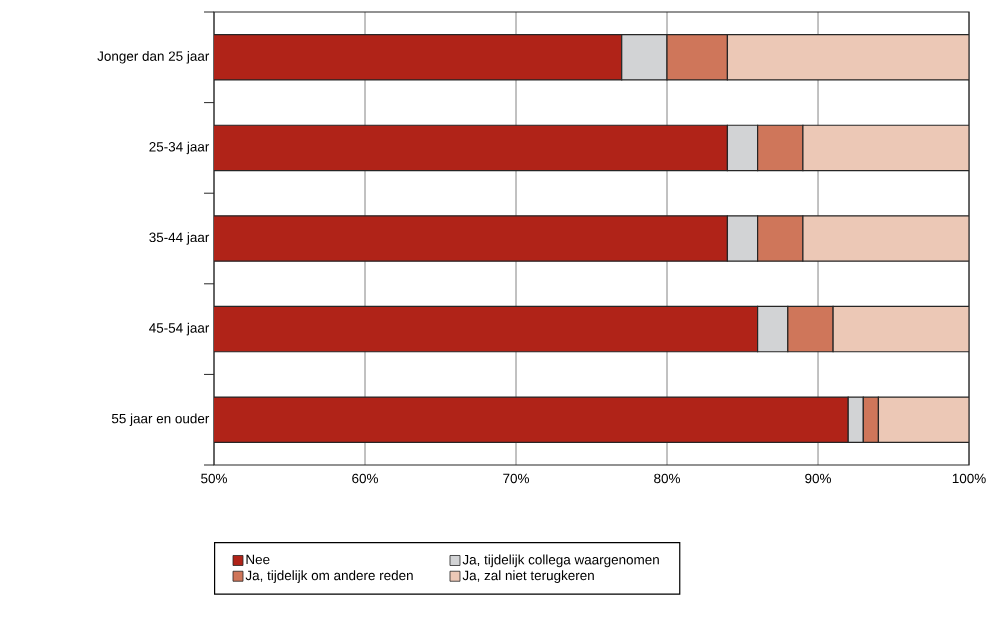 This screenshot has height=631, width=1001. Describe the element at coordinates (160, 419) in the screenshot. I see `y-tick-label: 55 jaar en ouder` at that location.